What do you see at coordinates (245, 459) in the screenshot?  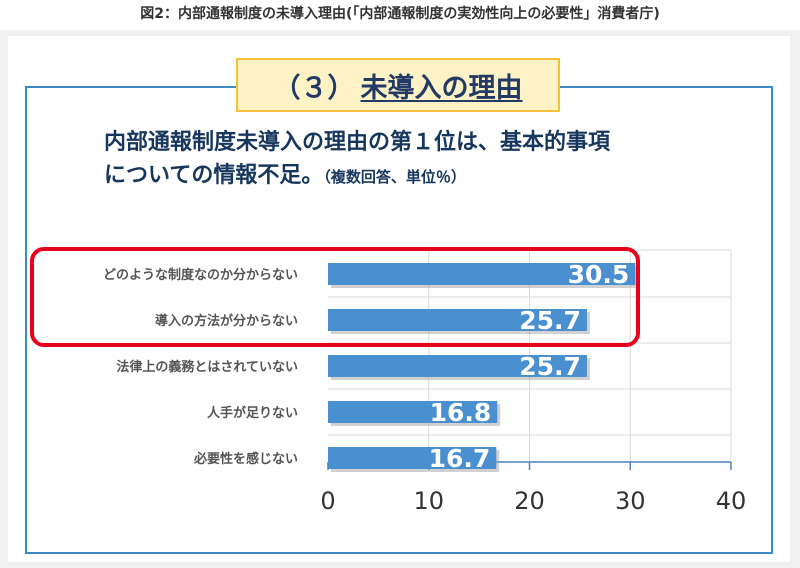 I see `category-label: 必要性を感じない` at bounding box center [245, 459].